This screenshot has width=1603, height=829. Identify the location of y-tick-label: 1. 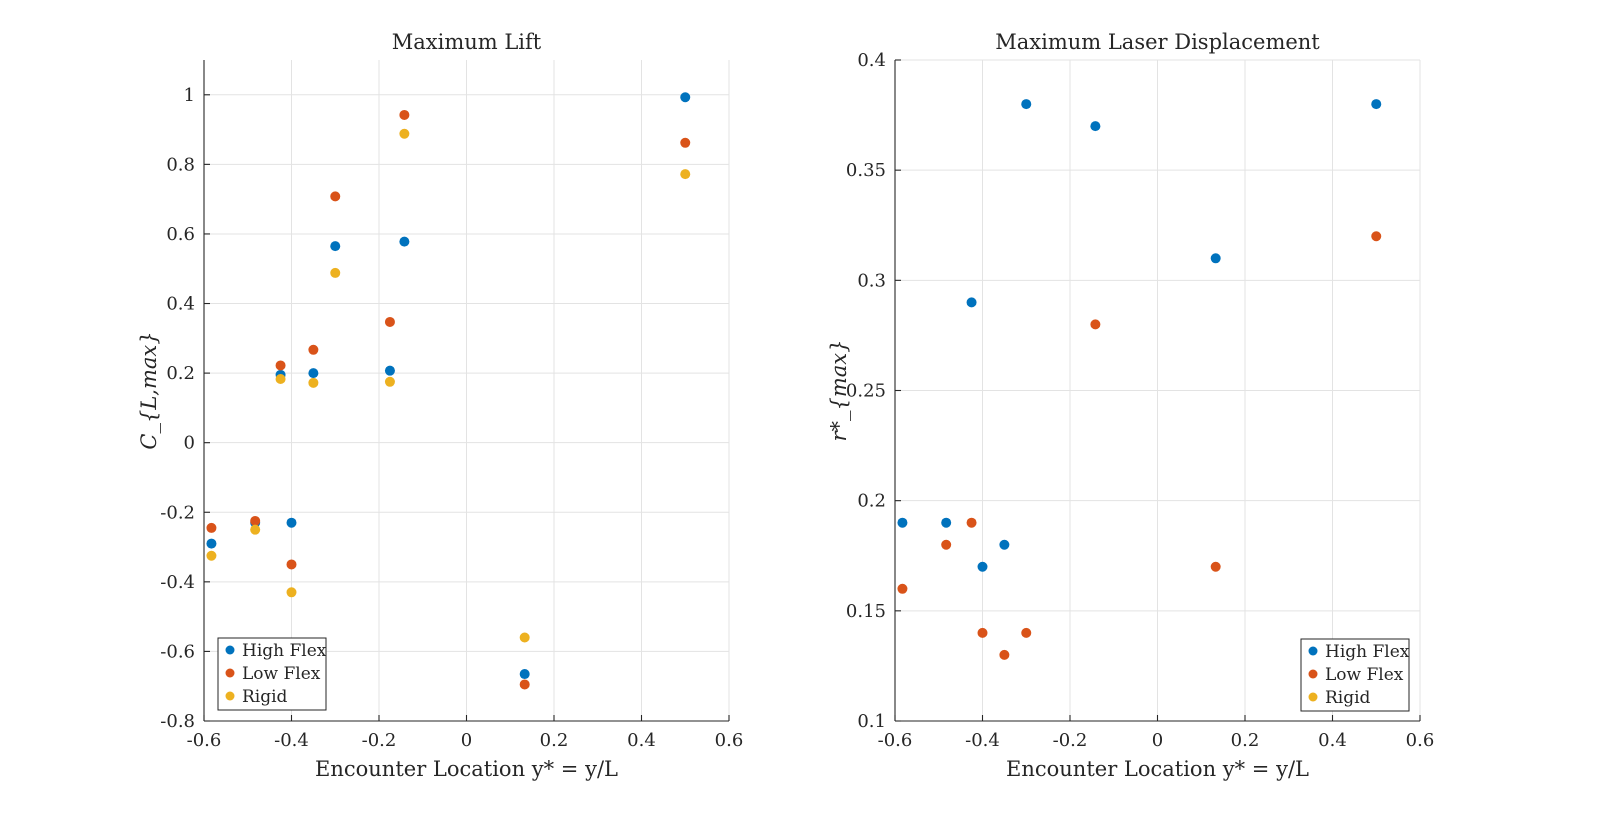
(189, 95).